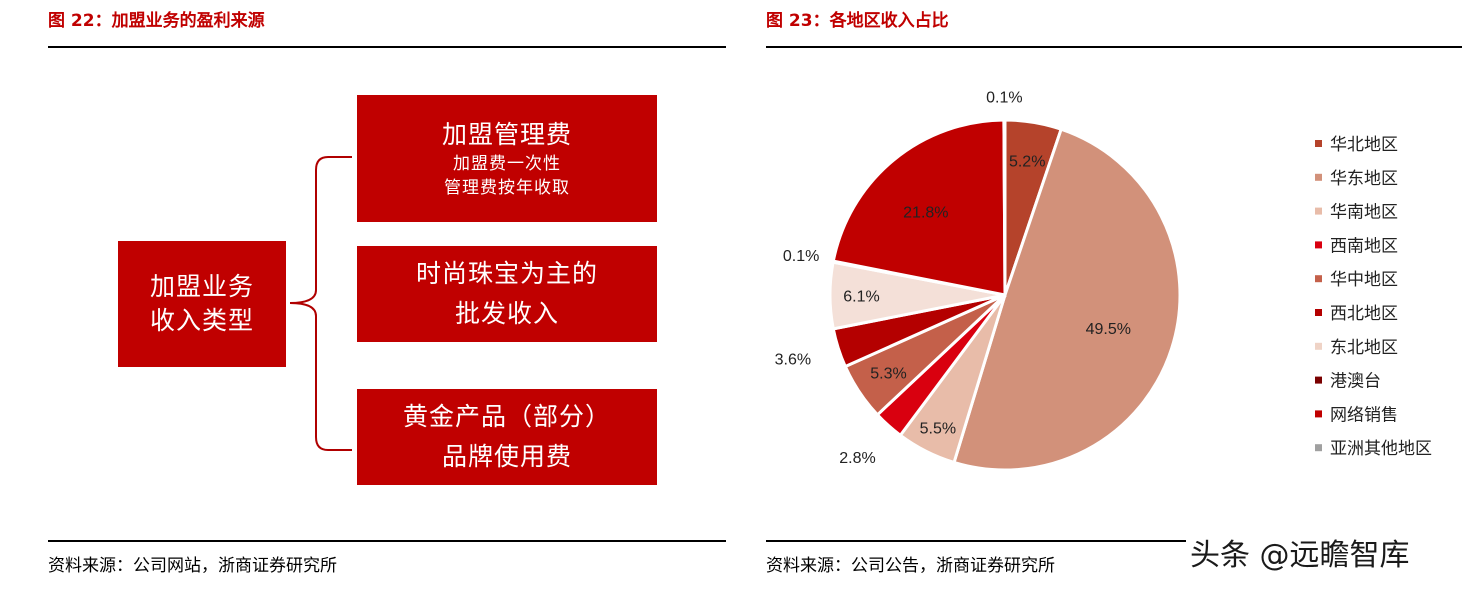  What do you see at coordinates (506, 456) in the screenshot?
I see `box3-line2: 品牌使用费` at bounding box center [506, 456].